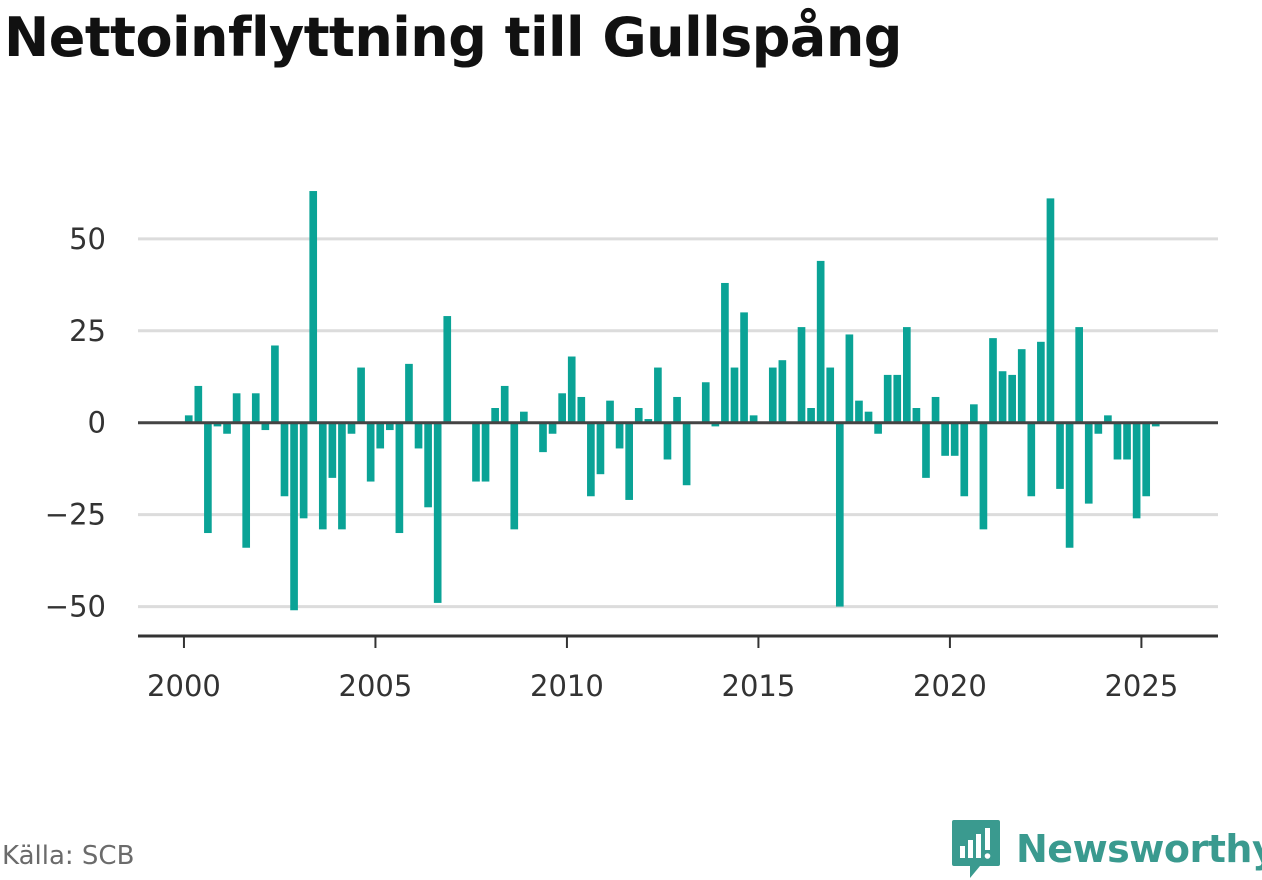 Image resolution: width=1262 pixels, height=880 pixels. What do you see at coordinates (1106, 849) in the screenshot?
I see `brand-logo: Newsworthy` at bounding box center [1106, 849].